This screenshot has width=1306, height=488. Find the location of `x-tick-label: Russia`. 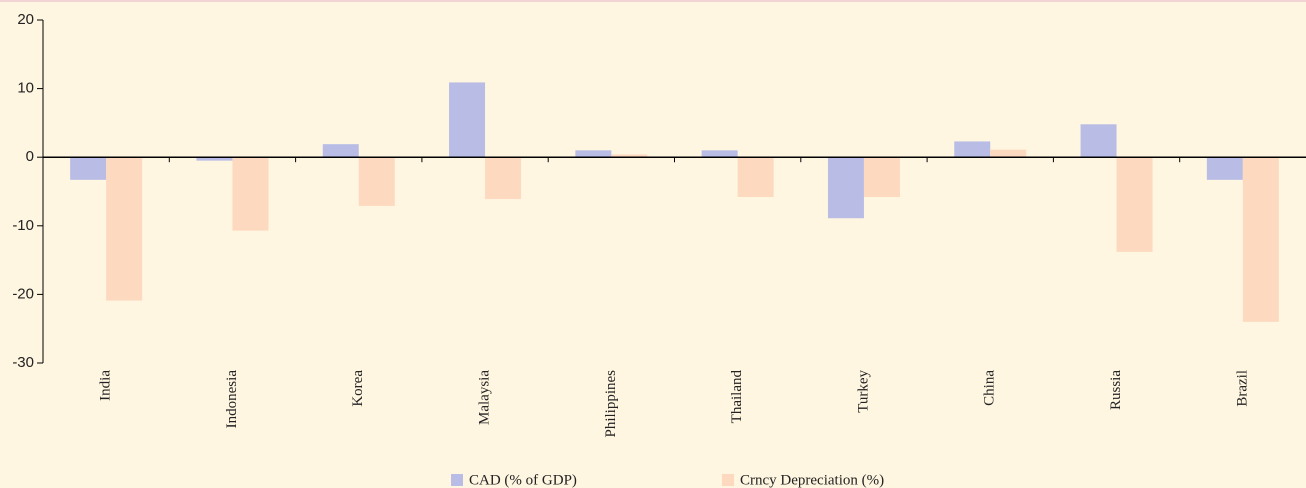

x-tick-label: Russia is located at coordinates (1116, 390).